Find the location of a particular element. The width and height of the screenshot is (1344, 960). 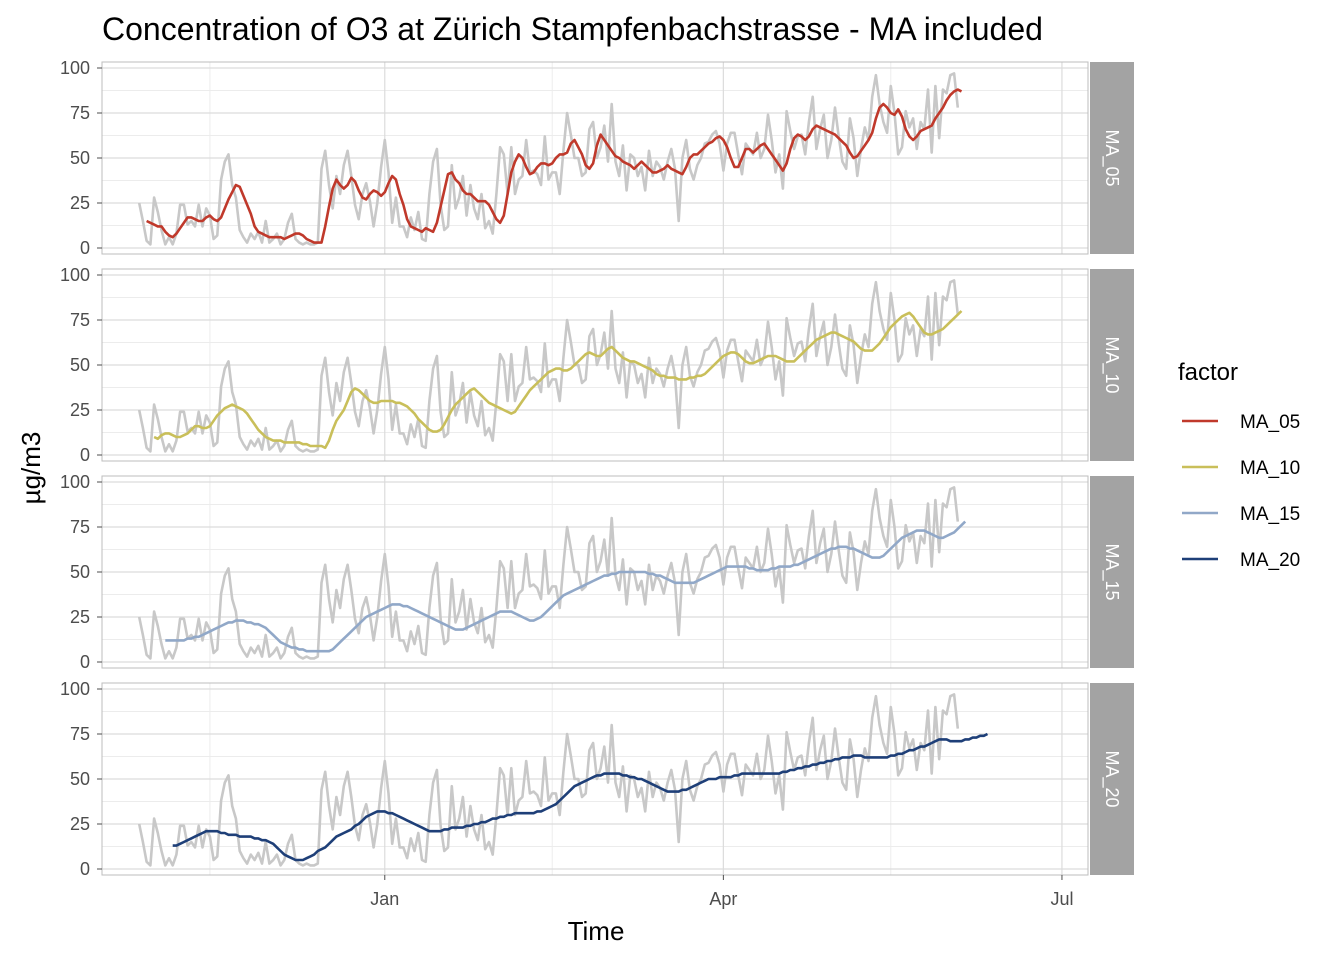

facet-strip-label: MA_10 is located at coordinates (1111, 364).